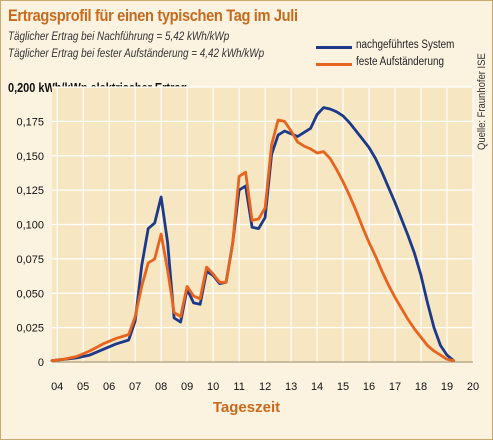 The width and height of the screenshot is (493, 440). I want to click on y-tick-label: 0,150, so click(30, 157).